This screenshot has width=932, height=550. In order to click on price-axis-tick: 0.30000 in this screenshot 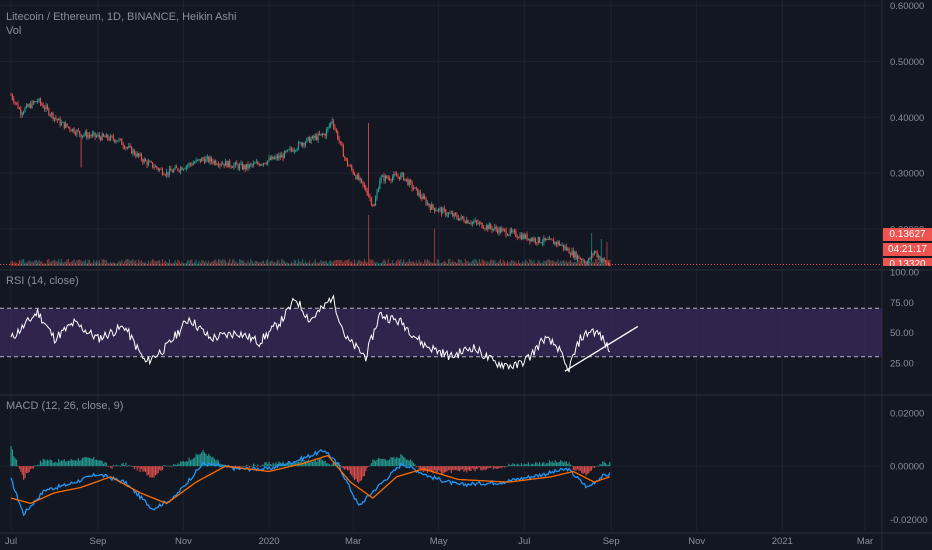, I will do `click(907, 174)`.